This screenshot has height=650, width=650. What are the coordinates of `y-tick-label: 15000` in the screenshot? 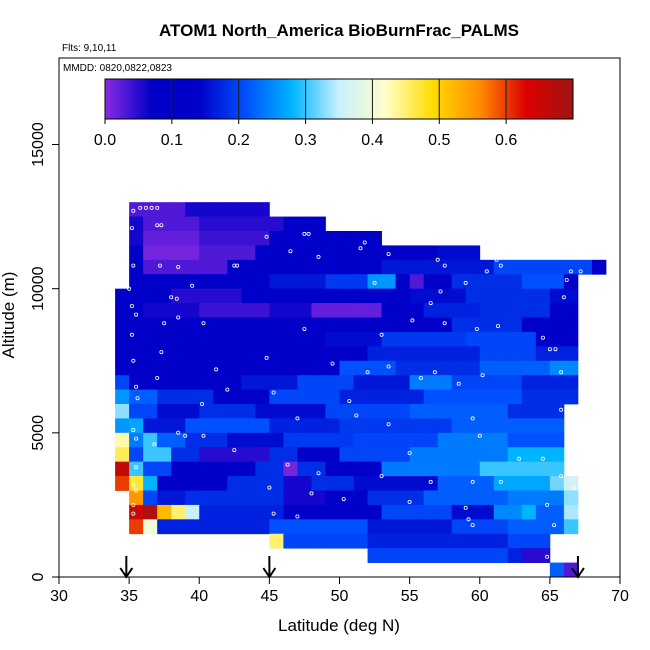 It's located at (38, 144).